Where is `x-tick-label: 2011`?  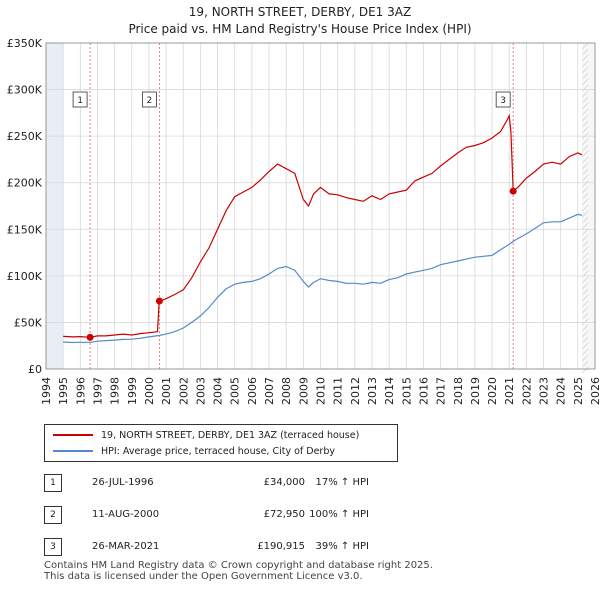 x-tick-label: 2011 is located at coordinates (338, 391).